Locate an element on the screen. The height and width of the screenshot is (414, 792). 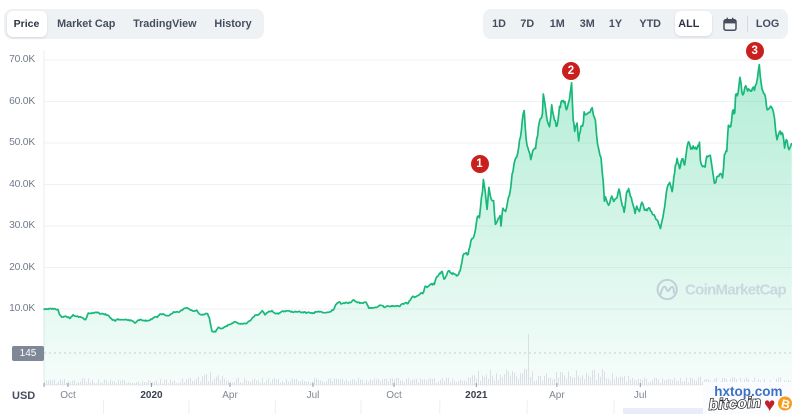
svg-text: CoinMarketCap is located at coordinates (735, 290).